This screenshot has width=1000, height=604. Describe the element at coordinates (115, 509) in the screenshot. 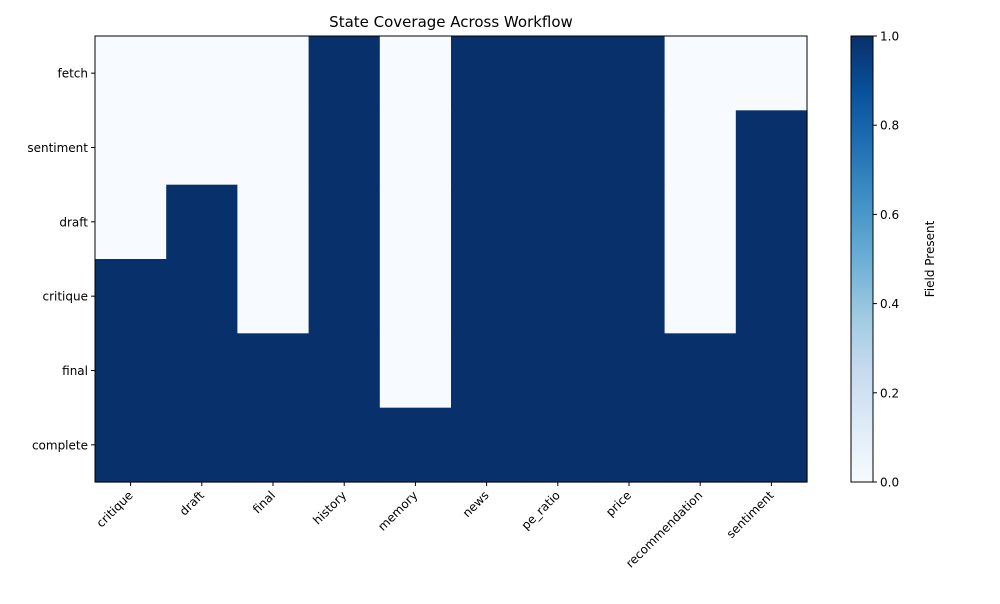

I see `x-tick-label: critique` at that location.